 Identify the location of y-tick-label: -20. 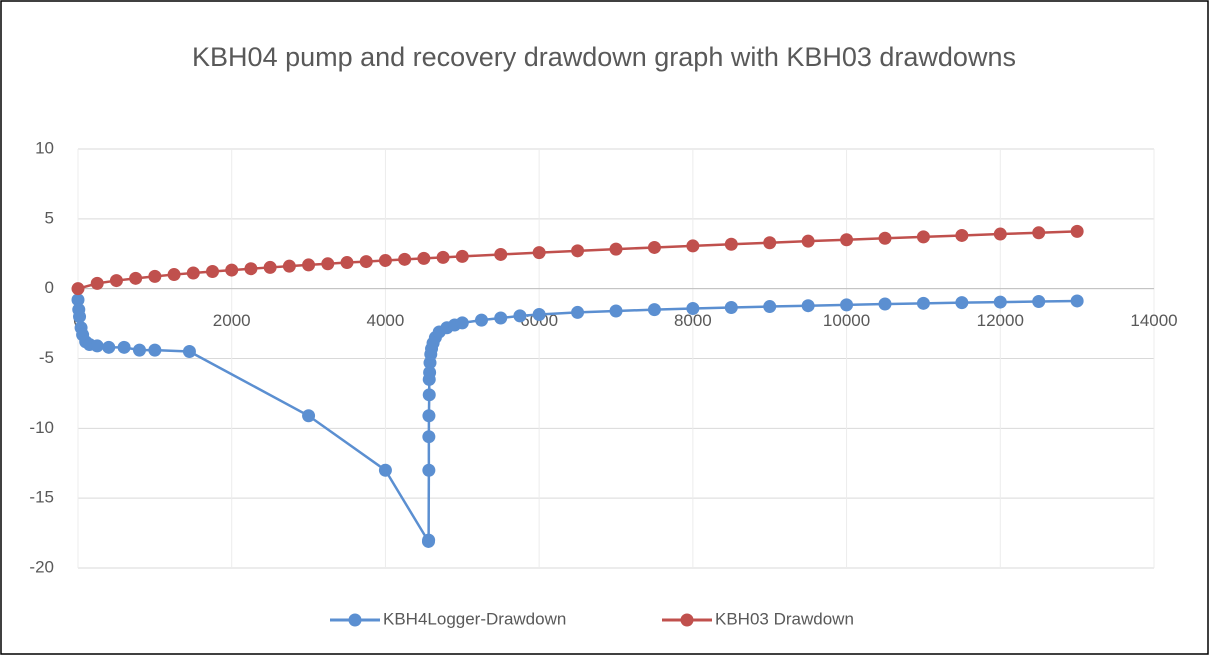
(41, 566).